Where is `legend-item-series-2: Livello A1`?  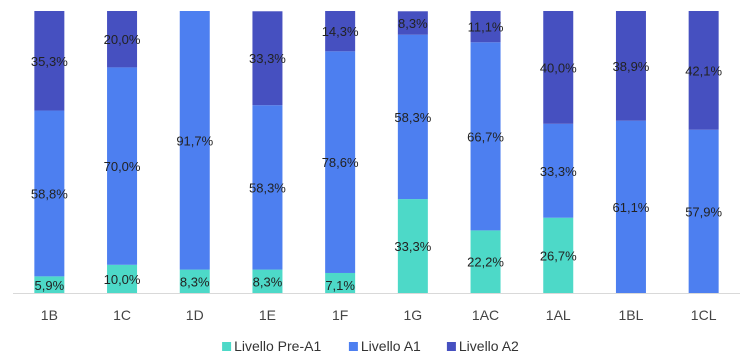
legend-item-series-2: Livello A1 is located at coordinates (384, 346).